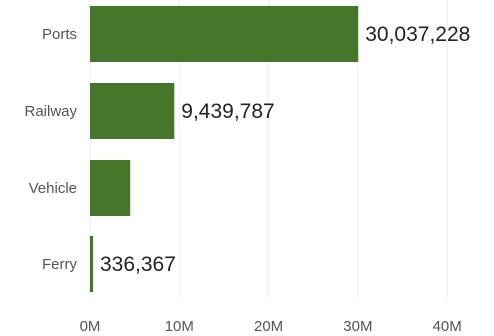 The image size is (494, 336). What do you see at coordinates (268, 326) in the screenshot?
I see `x-tick-label: 20M` at bounding box center [268, 326].